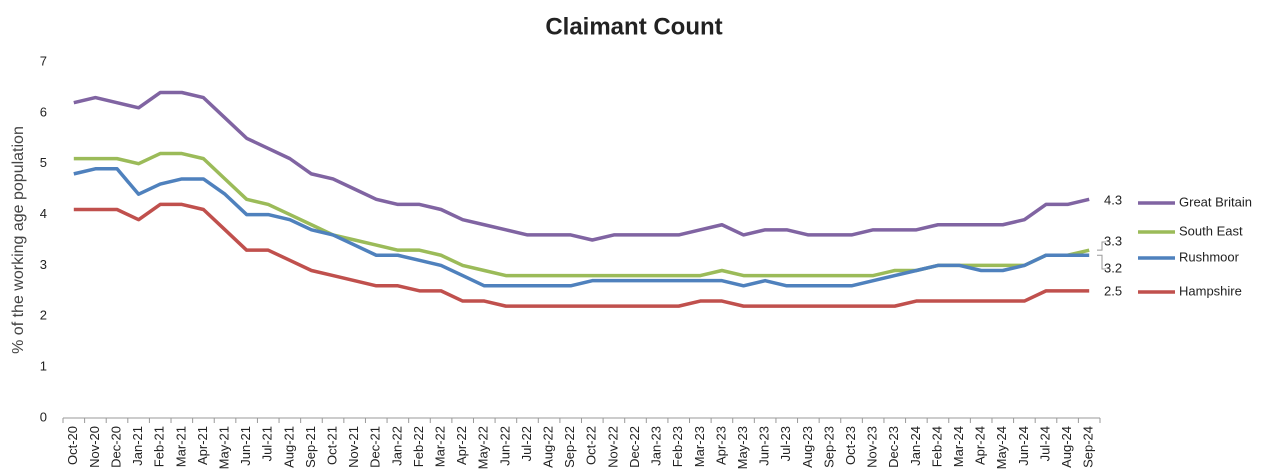 This screenshot has width=1268, height=475. What do you see at coordinates (72, 445) in the screenshot?
I see `x-tick-label: Oct-20` at bounding box center [72, 445].